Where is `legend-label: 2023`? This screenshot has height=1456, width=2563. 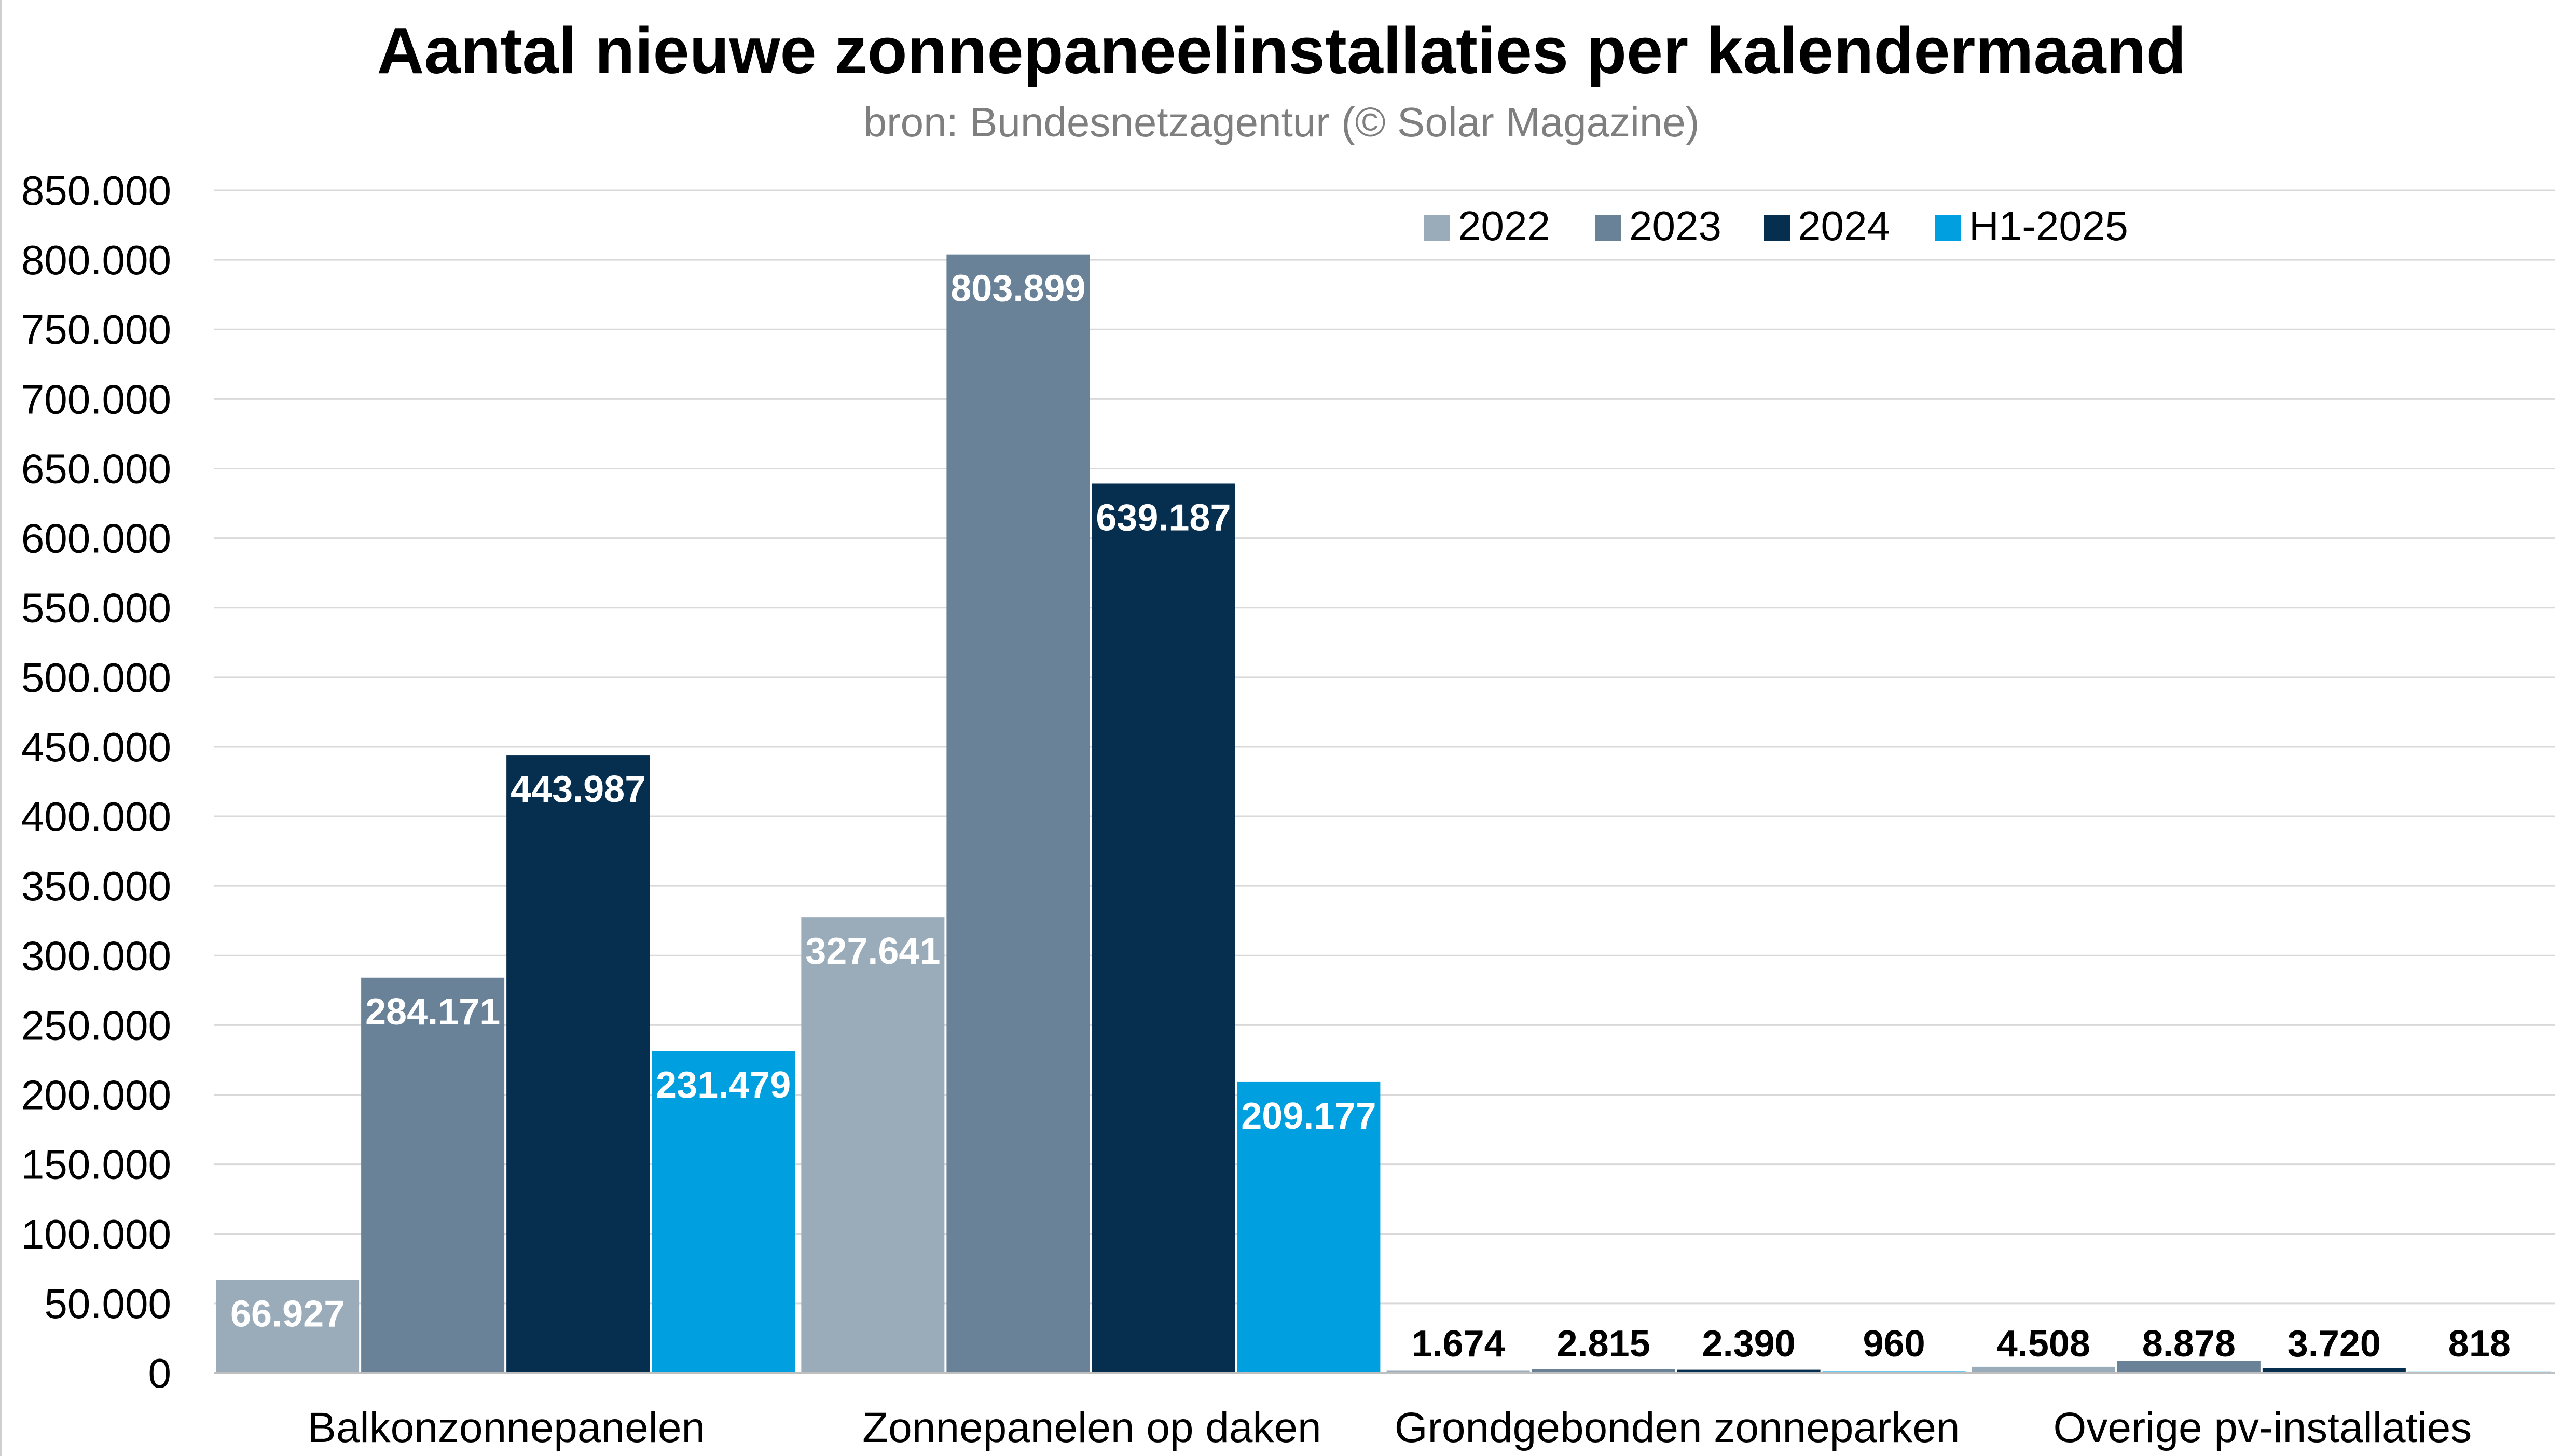
legend-label: 2023 is located at coordinates (1675, 226).